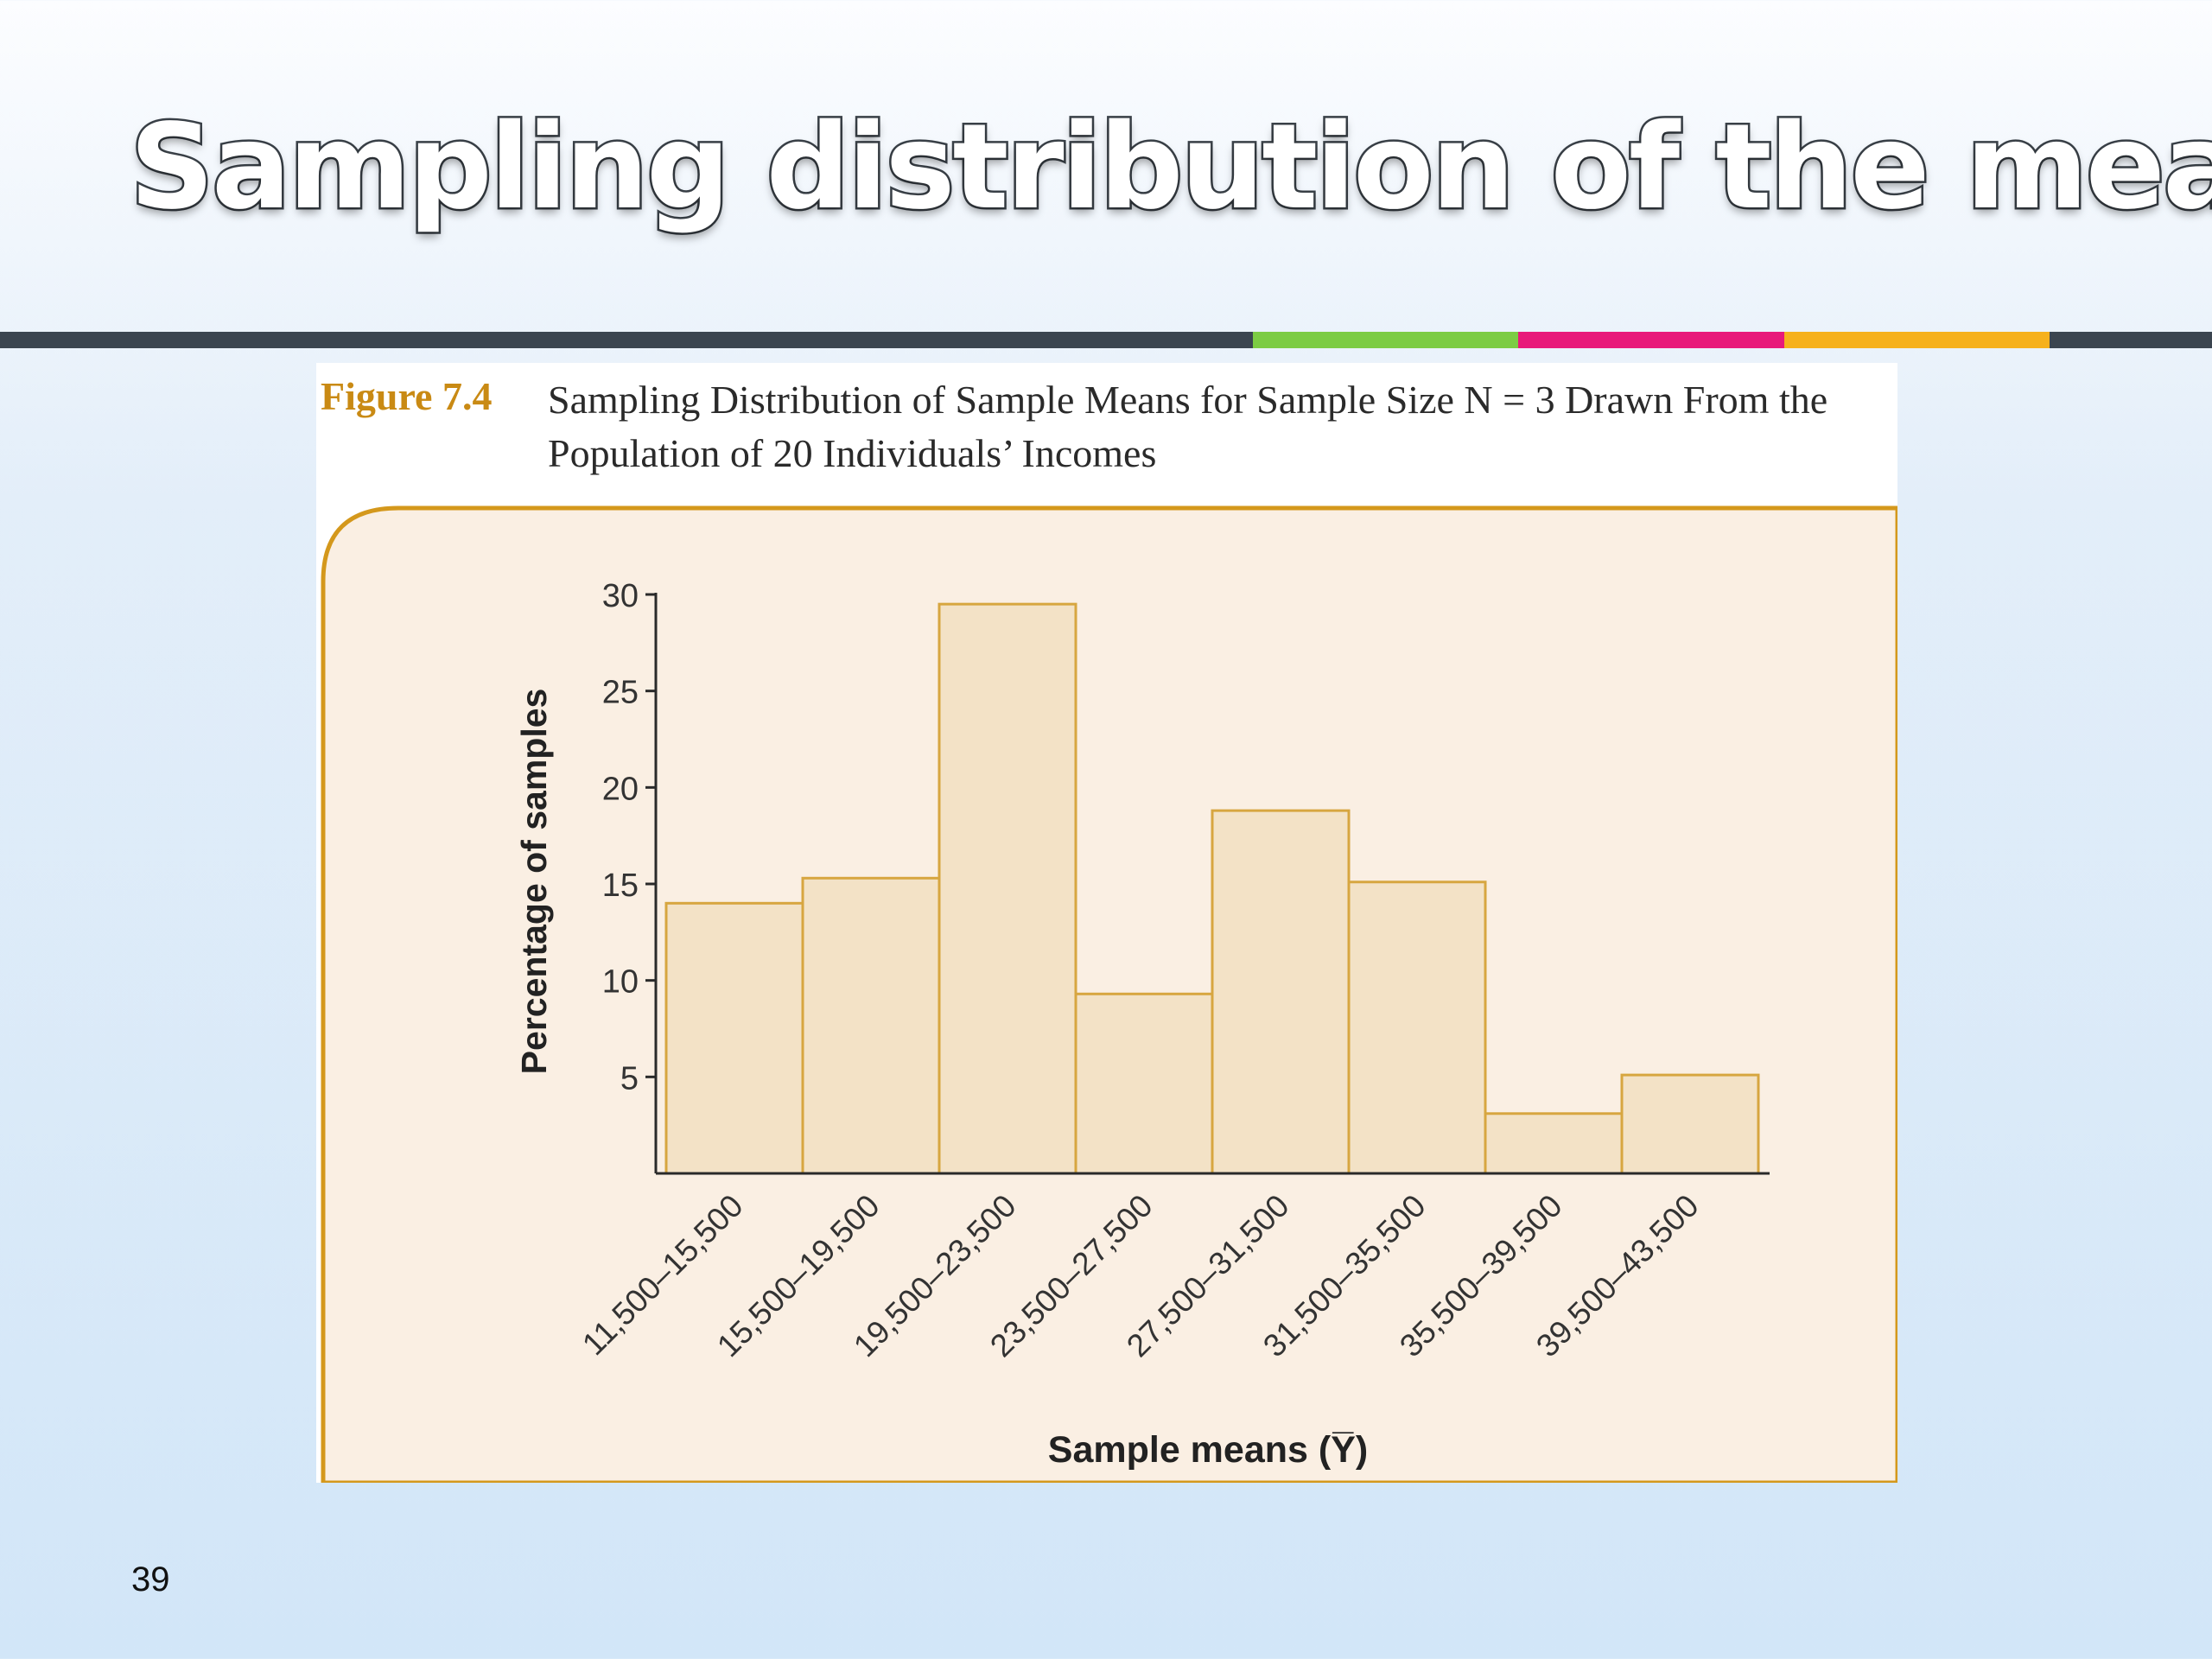  I want to click on figure-caption-line-2: Population of 20 Individuals’ Incomes, so click(852, 453).